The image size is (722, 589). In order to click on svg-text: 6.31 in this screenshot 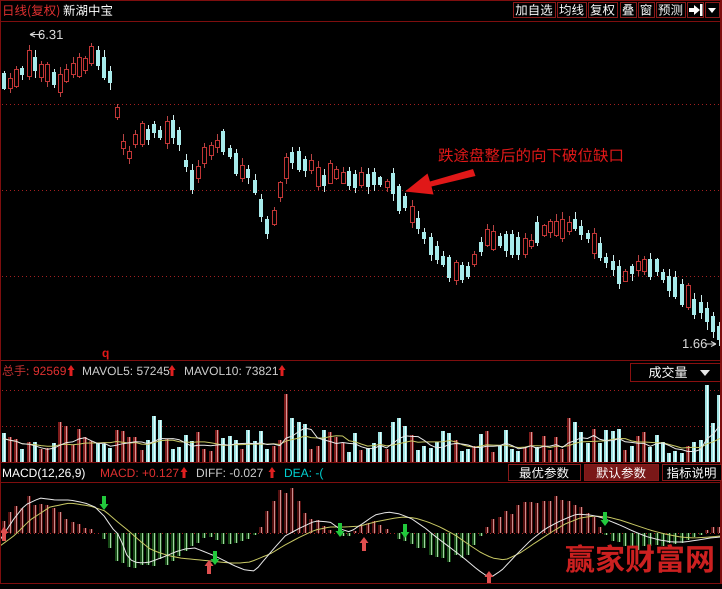, I will do `click(50, 34)`.